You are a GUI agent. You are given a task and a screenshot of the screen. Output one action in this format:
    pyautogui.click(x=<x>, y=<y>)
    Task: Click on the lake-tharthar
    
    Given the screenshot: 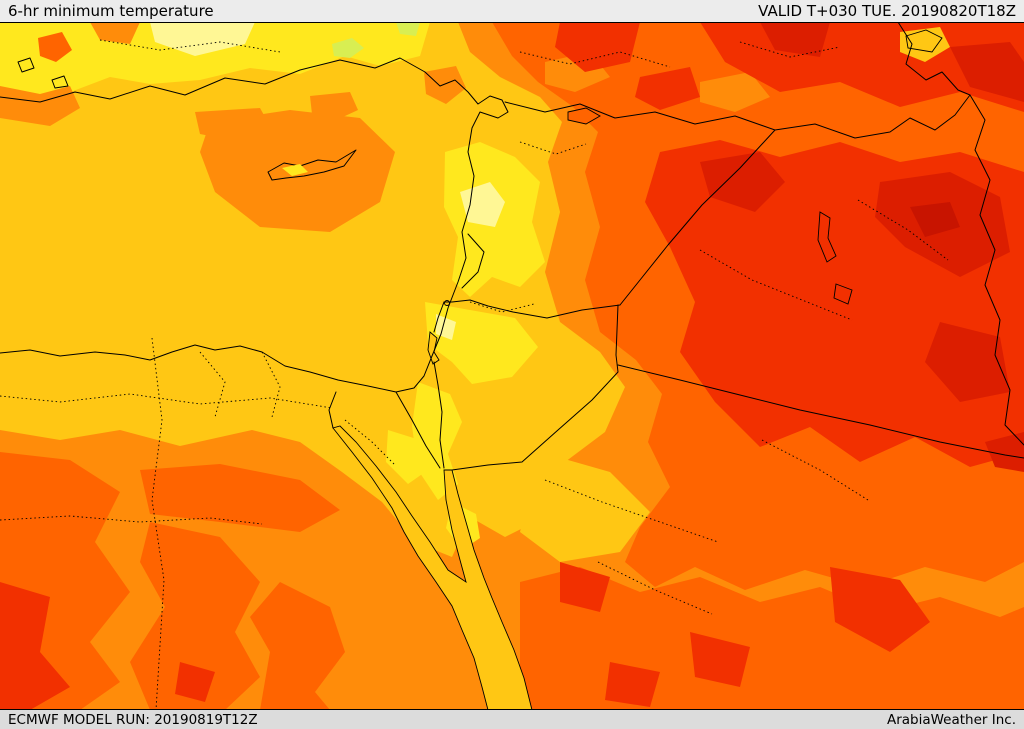 What is the action you would take?
    pyautogui.click(x=827, y=237)
    